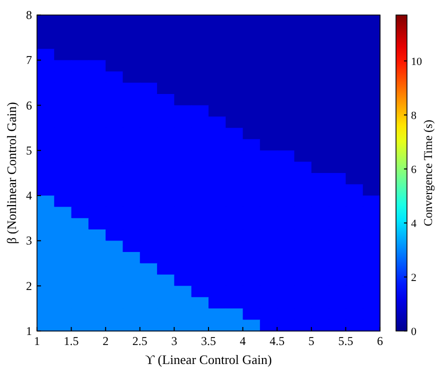  Describe the element at coordinates (29, 150) in the screenshot. I see `y-tick-label: 5` at that location.